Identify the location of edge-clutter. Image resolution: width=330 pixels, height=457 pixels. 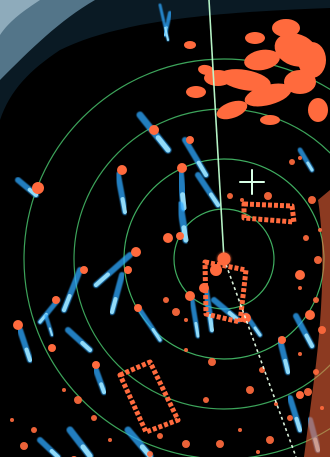
(317, 323).